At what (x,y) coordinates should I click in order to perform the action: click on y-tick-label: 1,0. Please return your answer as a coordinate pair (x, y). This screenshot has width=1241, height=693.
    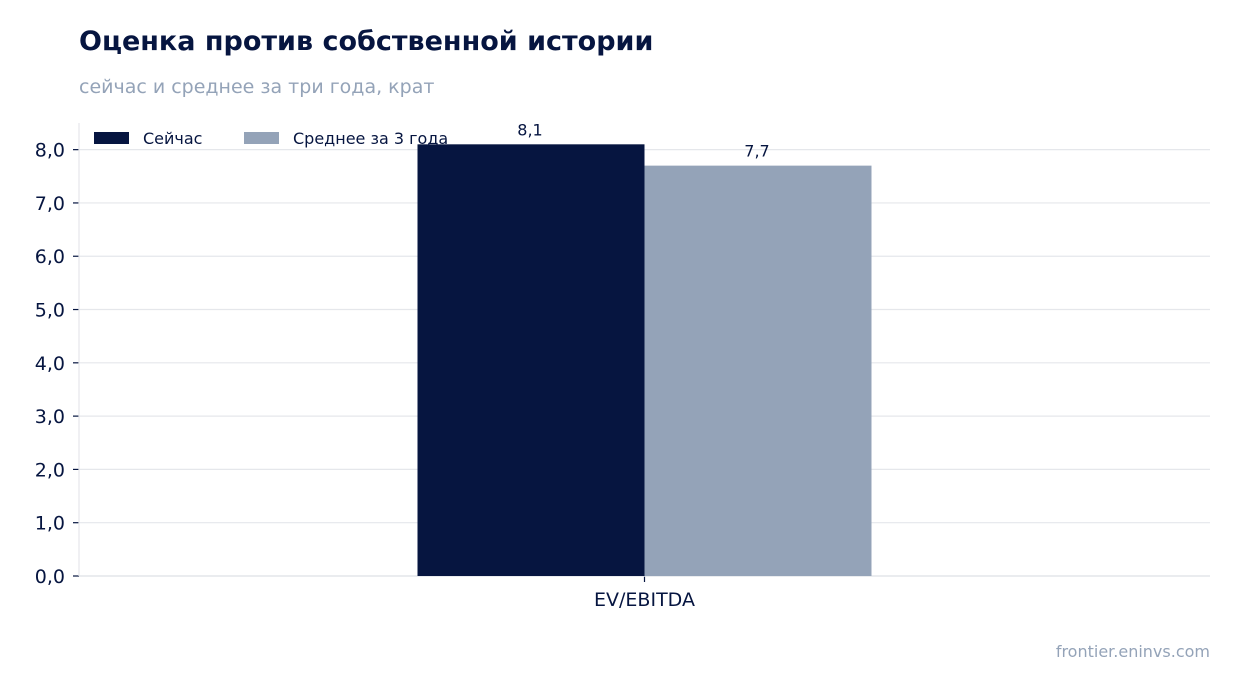
    Looking at the image, I should click on (50, 524).